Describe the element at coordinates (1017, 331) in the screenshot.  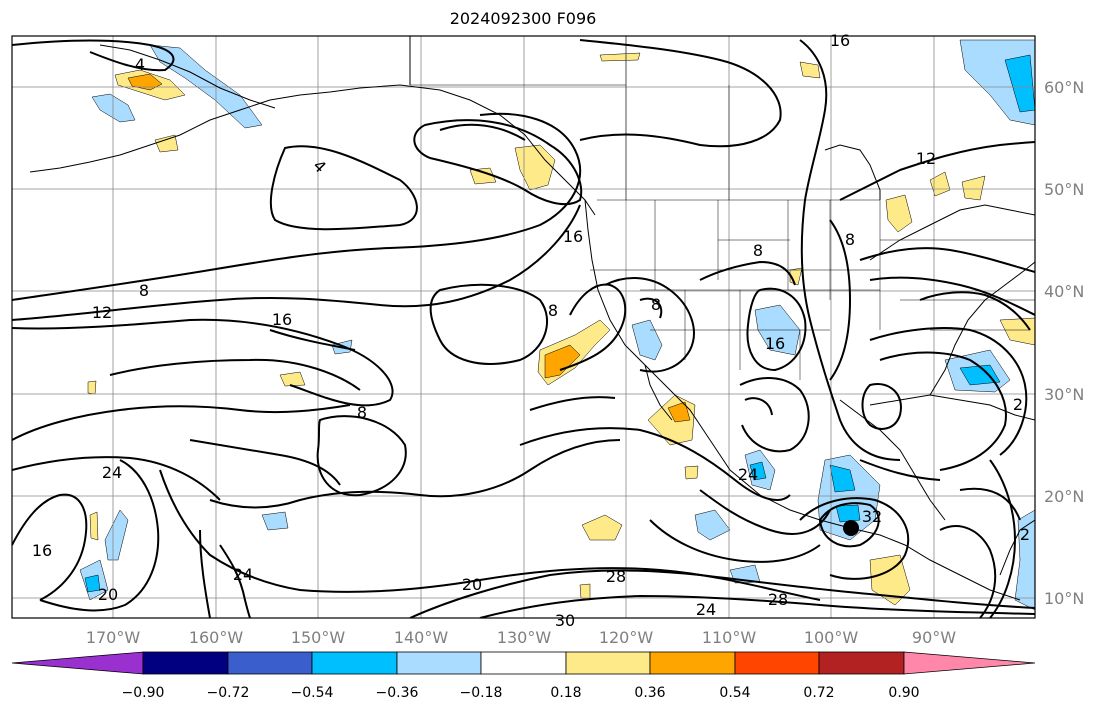
I see `shade-yellow-east` at that location.